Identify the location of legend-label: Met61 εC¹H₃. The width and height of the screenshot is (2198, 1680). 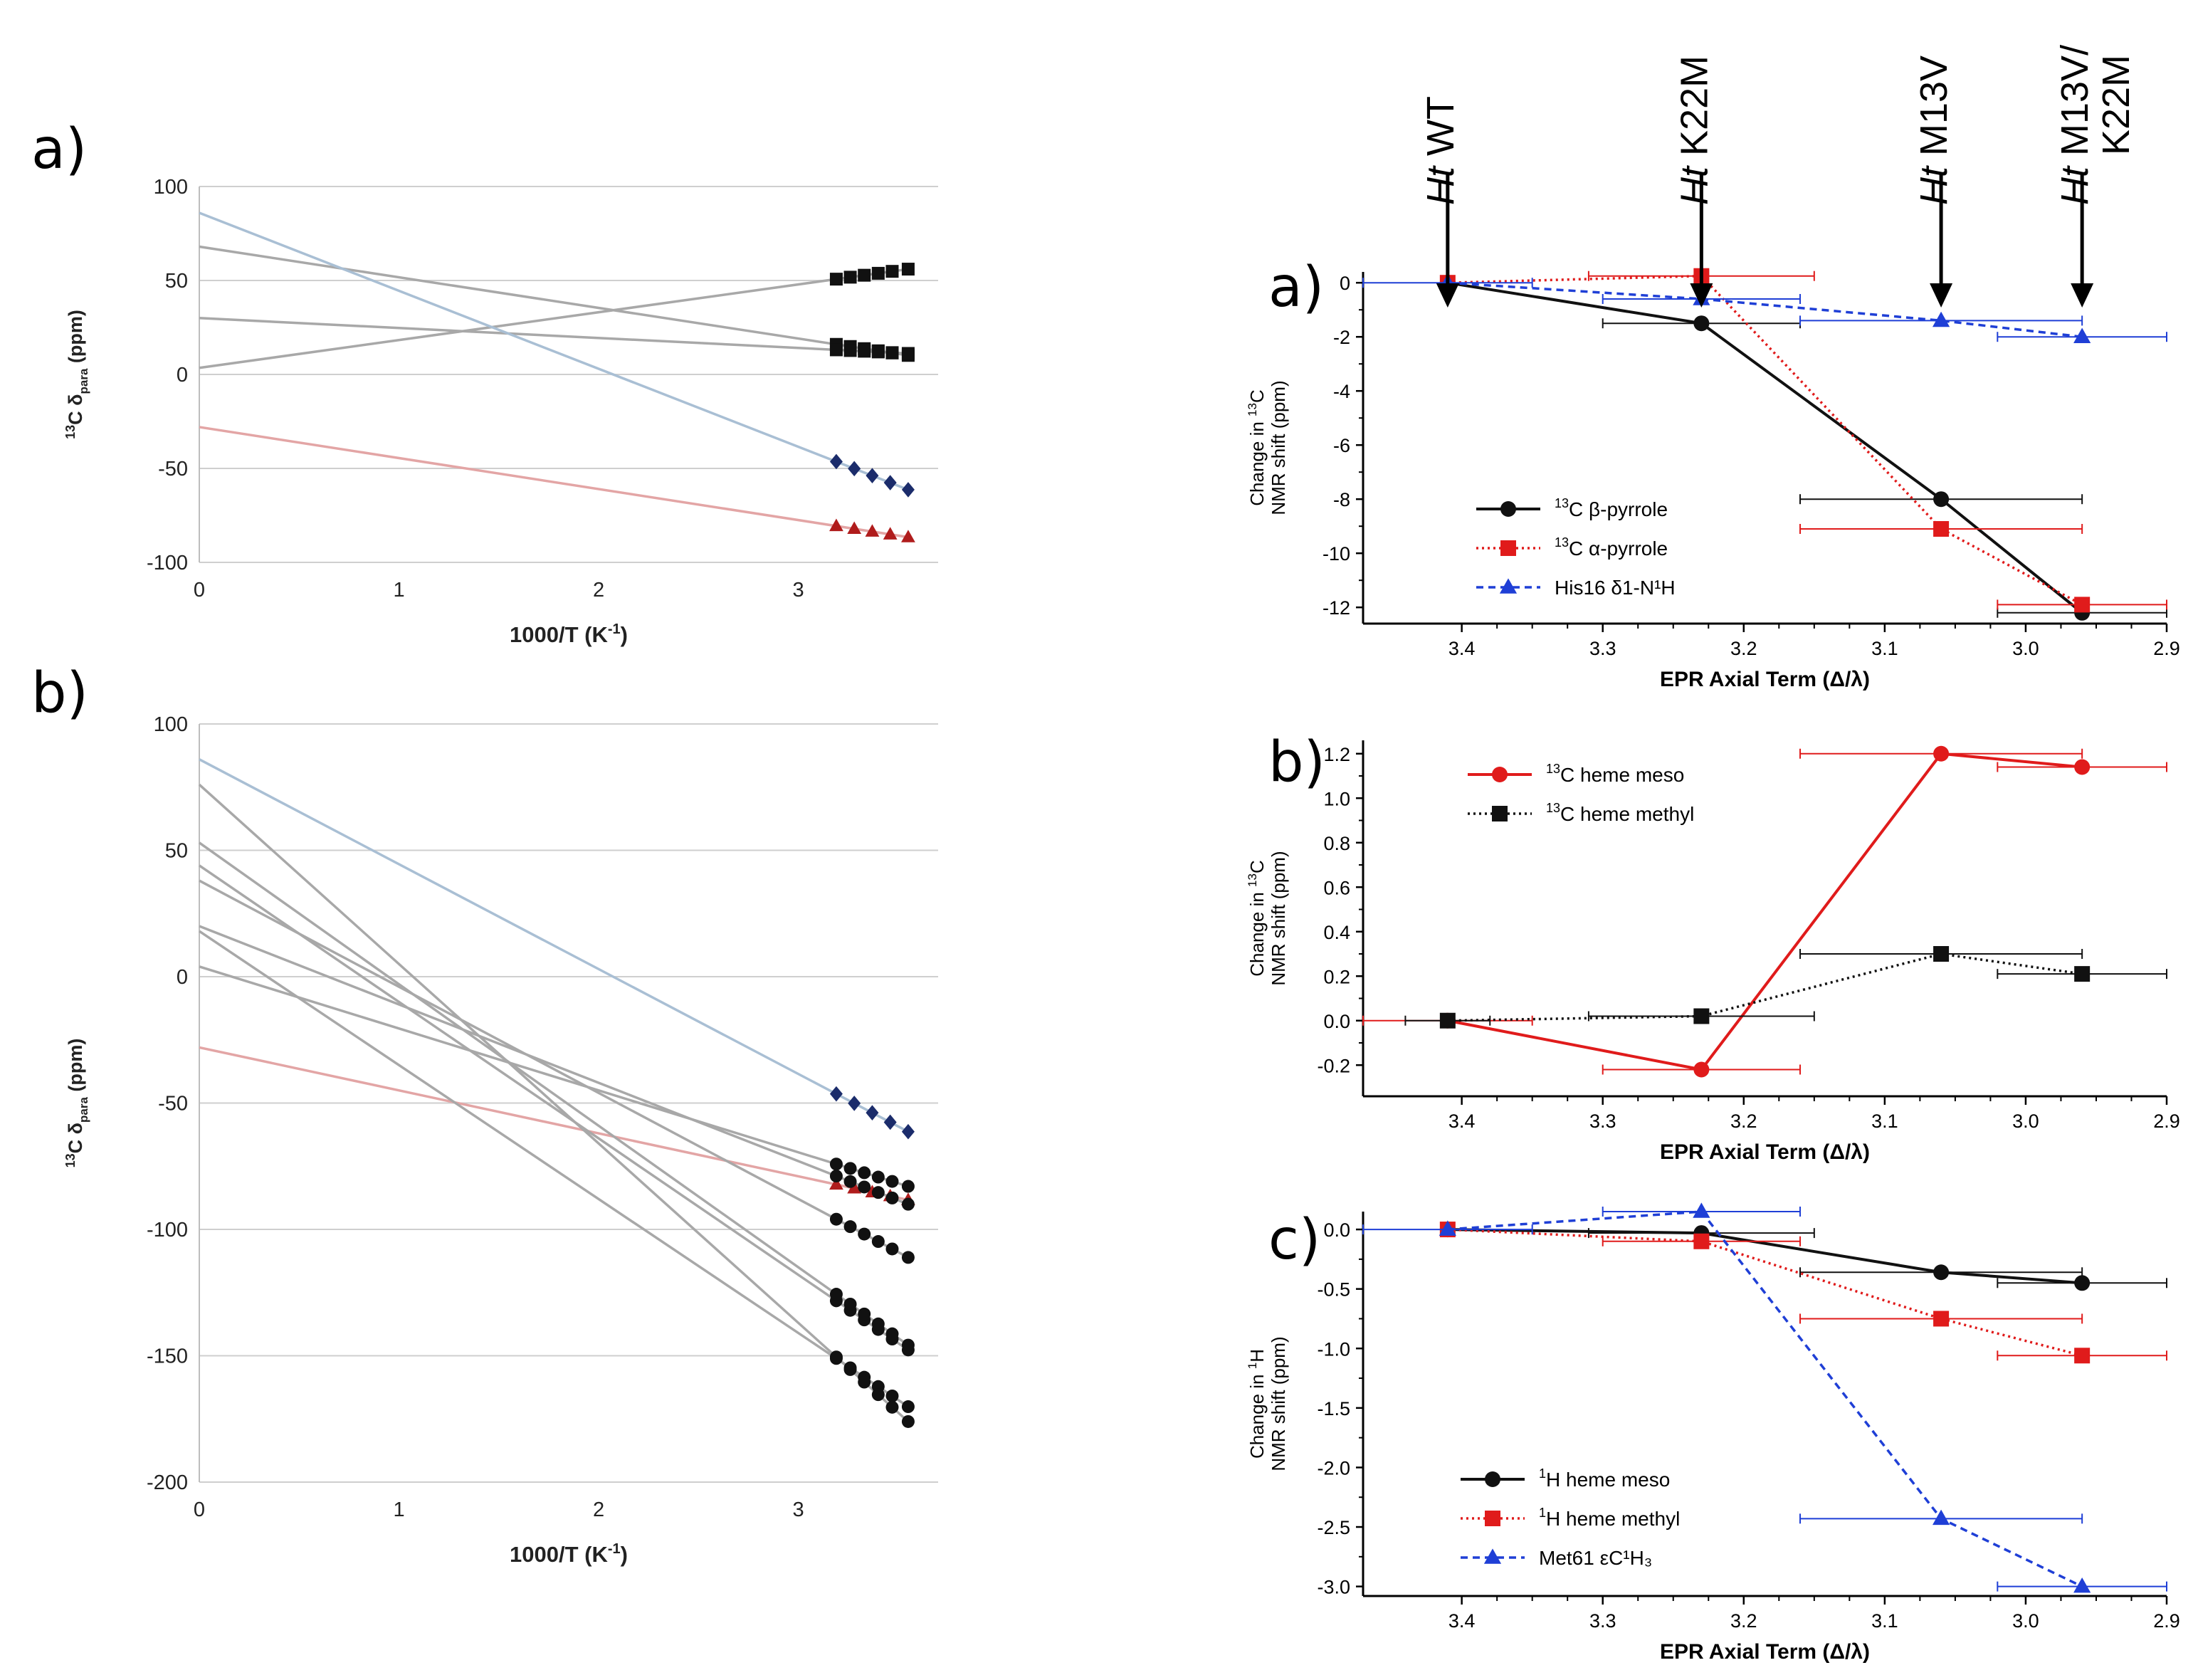
(1595, 1558).